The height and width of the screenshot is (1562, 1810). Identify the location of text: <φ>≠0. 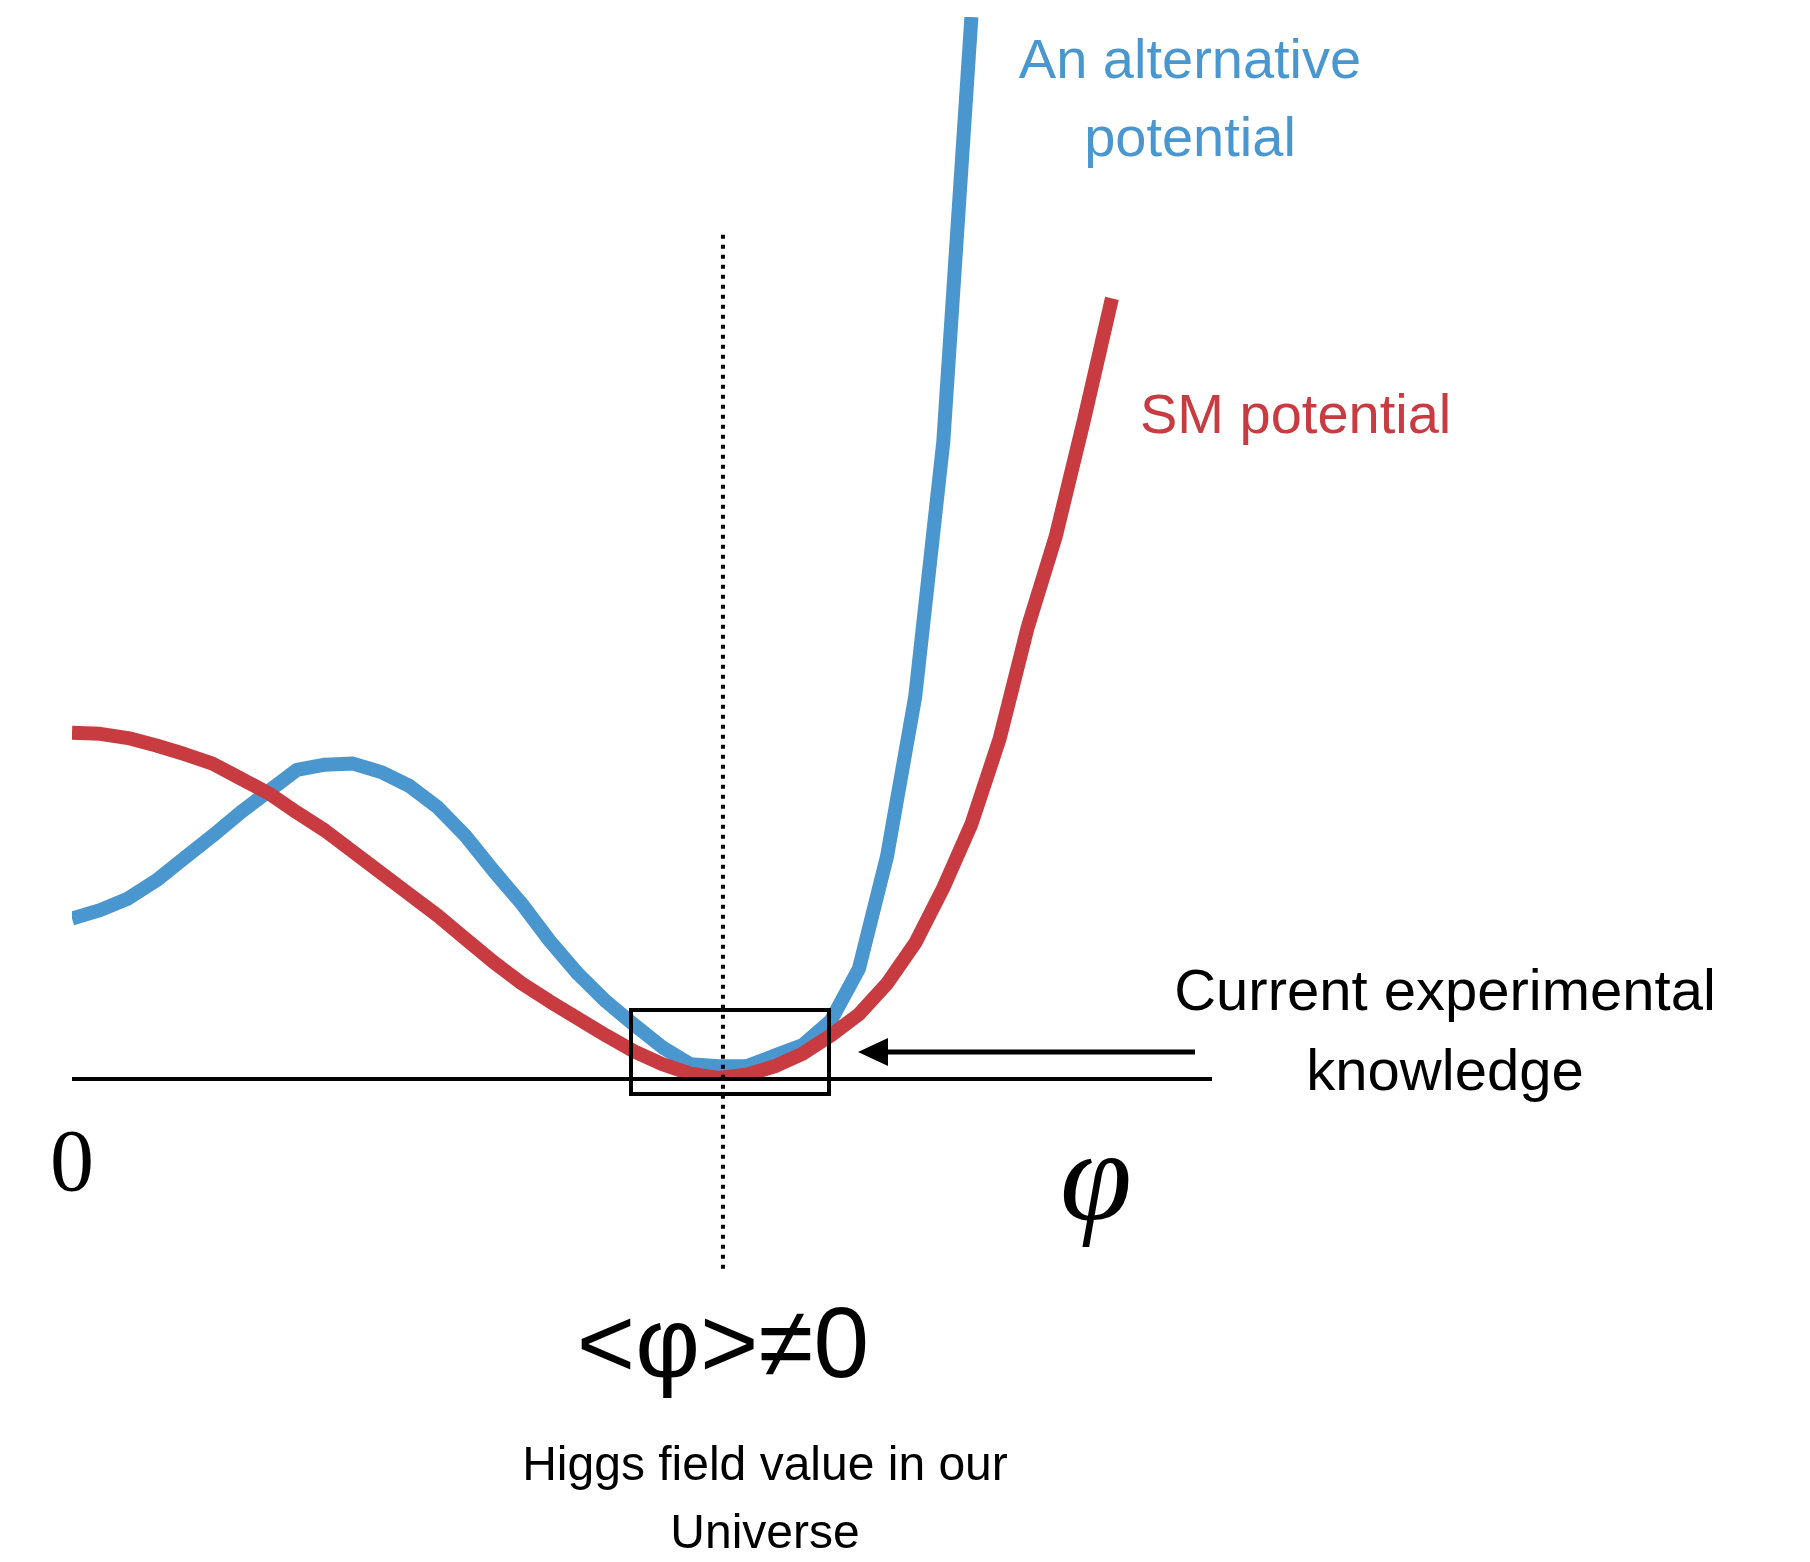
(722, 1342).